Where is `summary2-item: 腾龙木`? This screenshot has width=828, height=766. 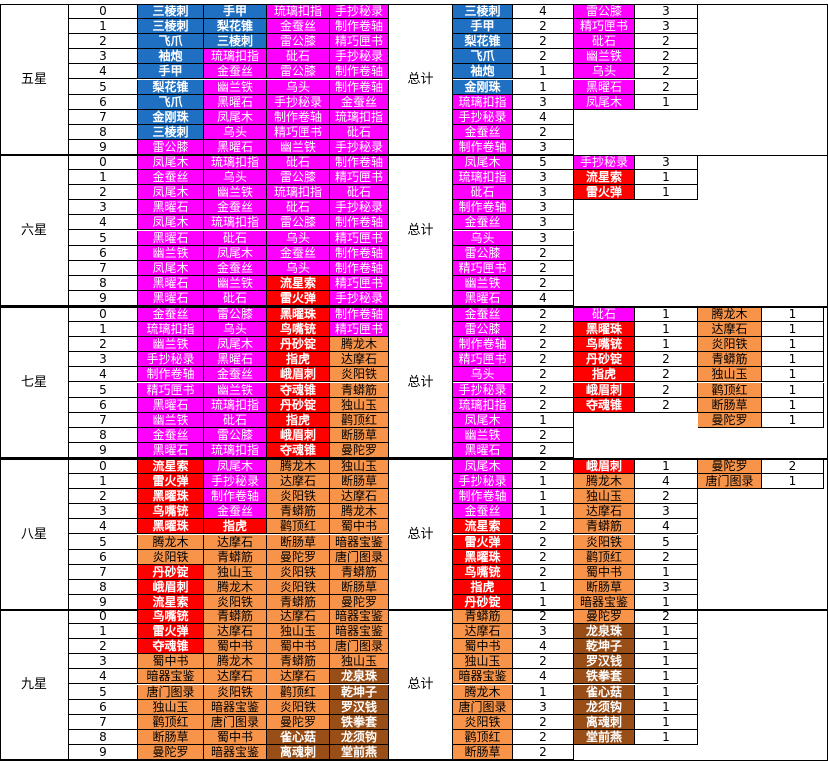 summary2-item: 腾龙木 is located at coordinates (730, 315).